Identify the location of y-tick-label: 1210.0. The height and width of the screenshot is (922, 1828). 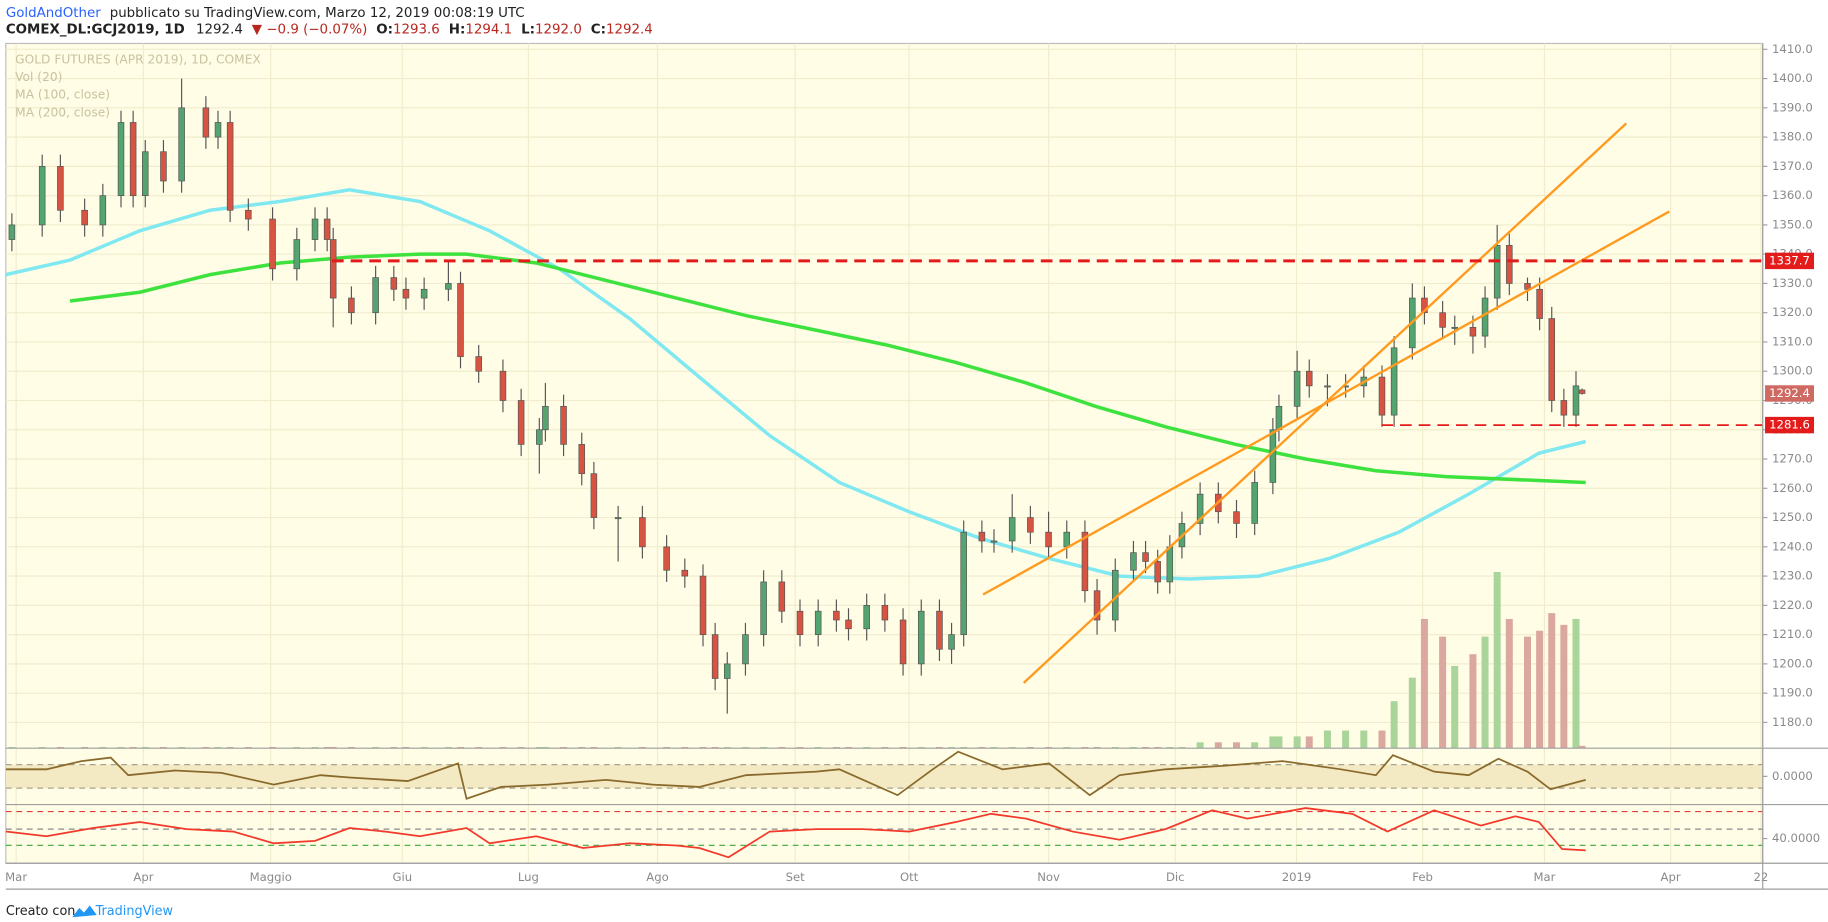
(1792, 634).